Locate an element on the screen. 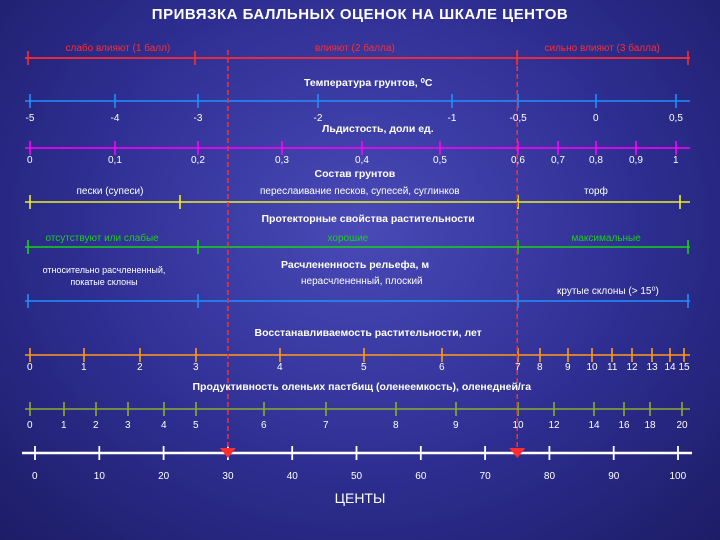 The image size is (720, 540). recovery-scale-tick-label: 1 is located at coordinates (84, 367).